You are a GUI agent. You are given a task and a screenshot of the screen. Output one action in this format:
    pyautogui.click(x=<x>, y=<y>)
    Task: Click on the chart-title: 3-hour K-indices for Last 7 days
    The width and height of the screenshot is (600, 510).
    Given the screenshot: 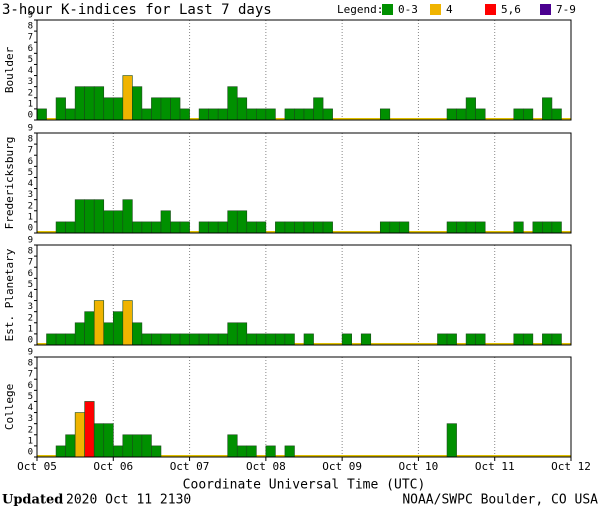 What is the action you would take?
    pyautogui.click(x=137, y=10)
    